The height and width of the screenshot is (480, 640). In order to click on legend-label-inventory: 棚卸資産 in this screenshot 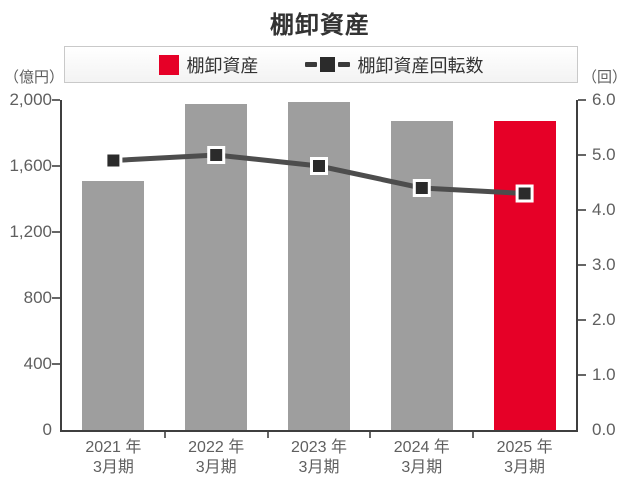, I will do `click(222, 65)`.